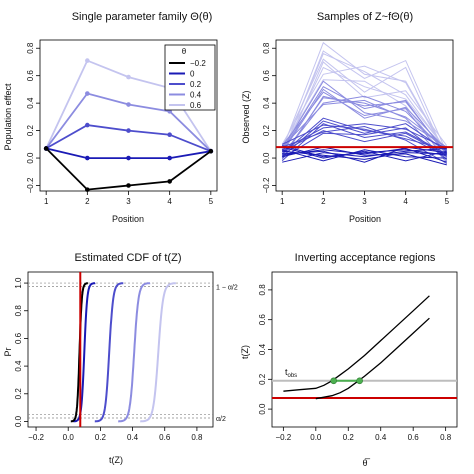  I want to click on panel-4-frame, so click(364, 349).